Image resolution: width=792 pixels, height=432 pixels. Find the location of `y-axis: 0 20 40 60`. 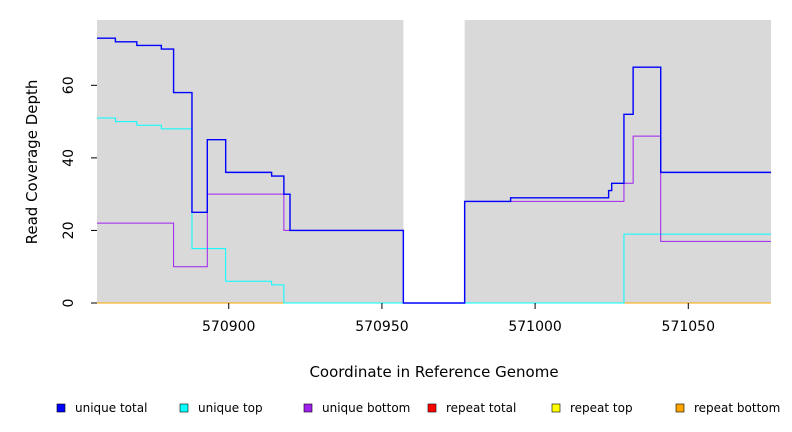

y-axis: 0 20 40 60 is located at coordinates (79, 191).